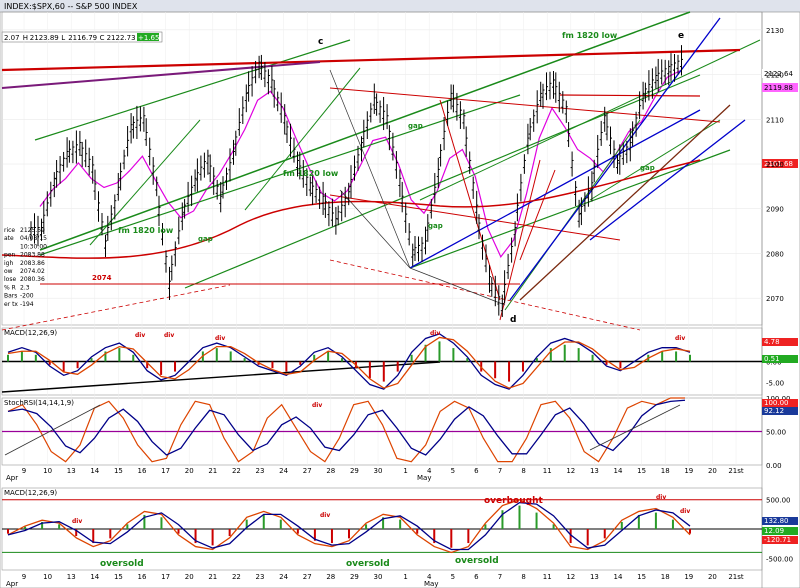 This screenshot has width=800, height=588. I want to click on y-tick-label: 2120, so click(775, 76).